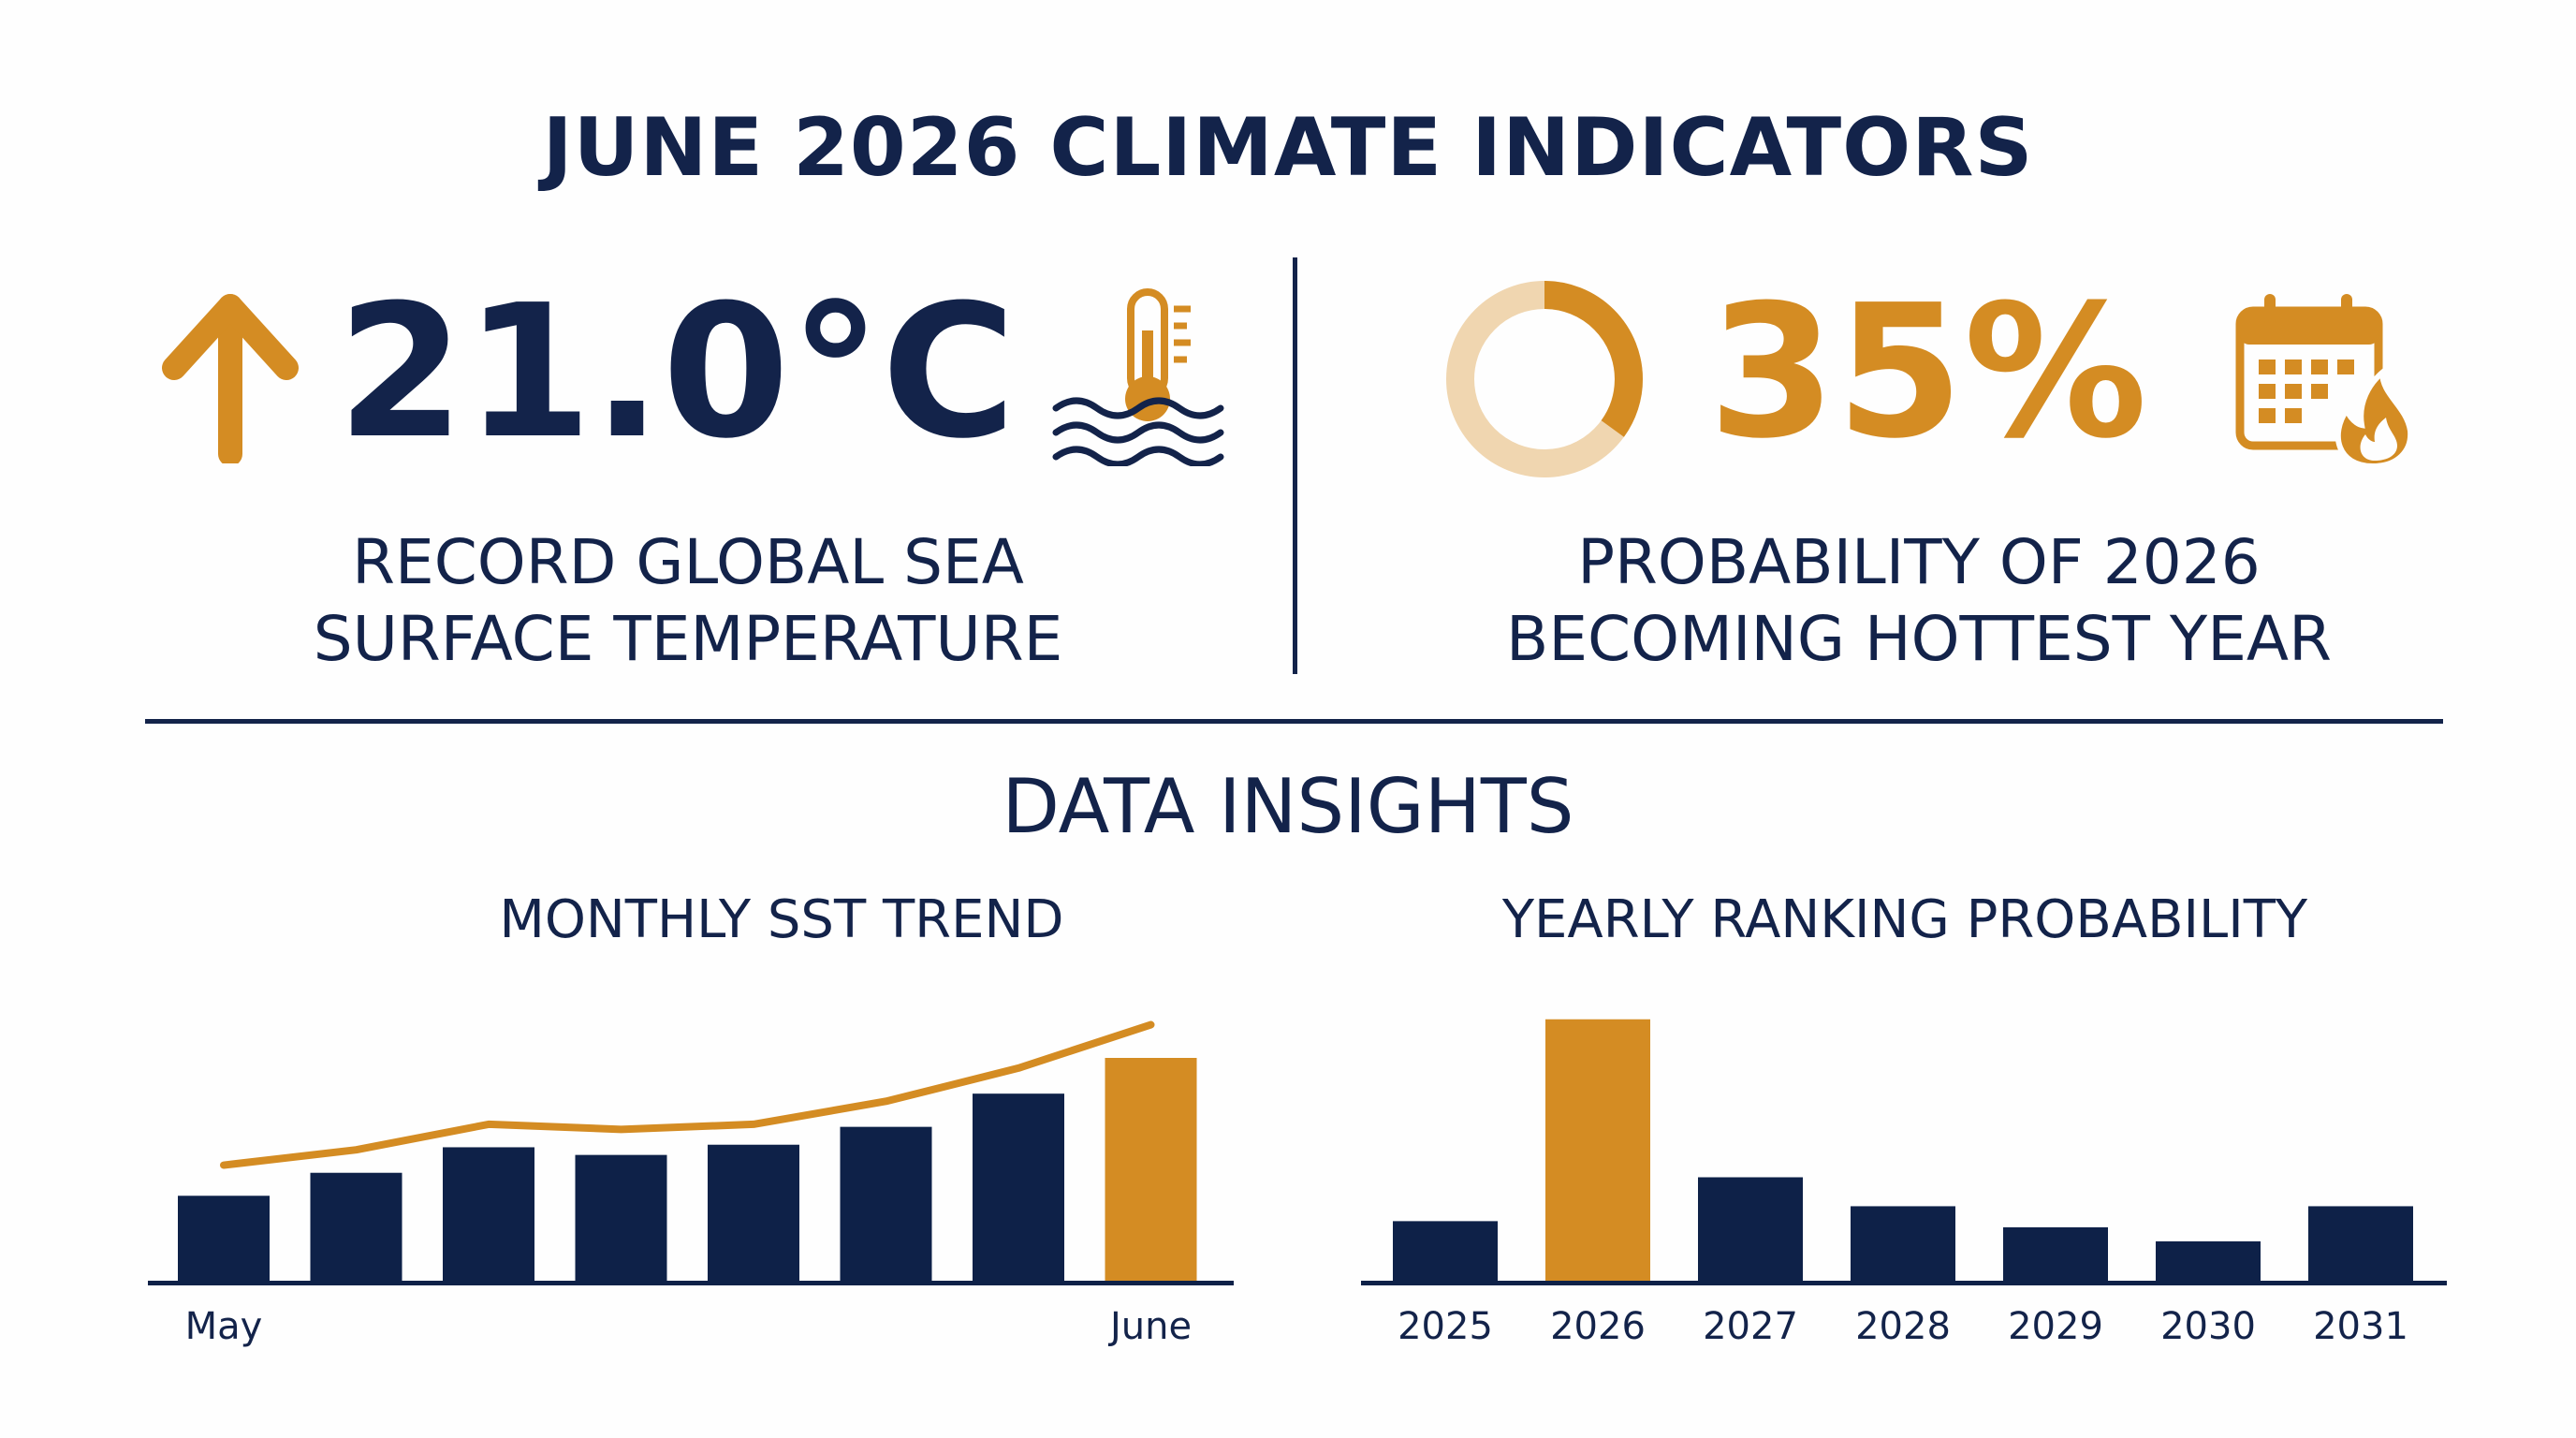 The height and width of the screenshot is (1438, 2576). I want to click on rank-tick-label-2029: 2029, so click(2055, 1326).